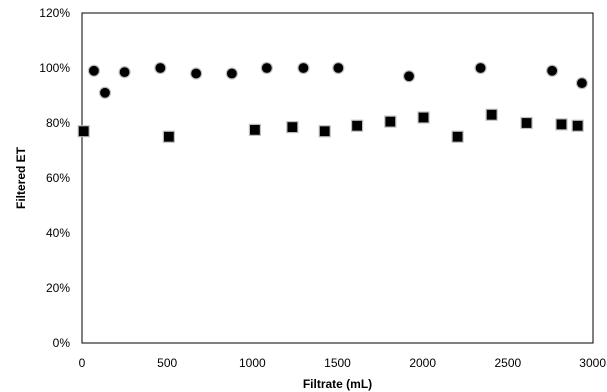 This screenshot has height=392, width=607. I want to click on x-tick-label: 1500, so click(337, 363).